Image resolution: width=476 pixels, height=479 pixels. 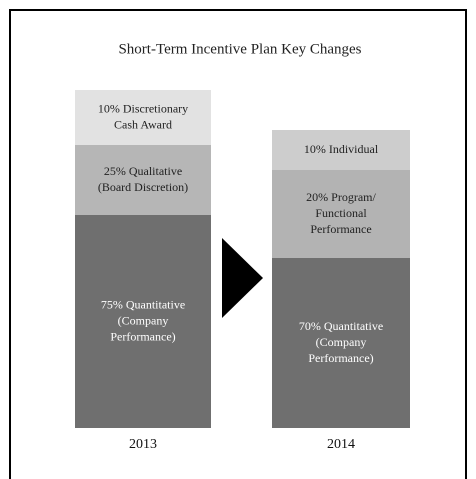 What do you see at coordinates (341, 326) in the screenshot?
I see `segment-label: 70% Quantitative` at bounding box center [341, 326].